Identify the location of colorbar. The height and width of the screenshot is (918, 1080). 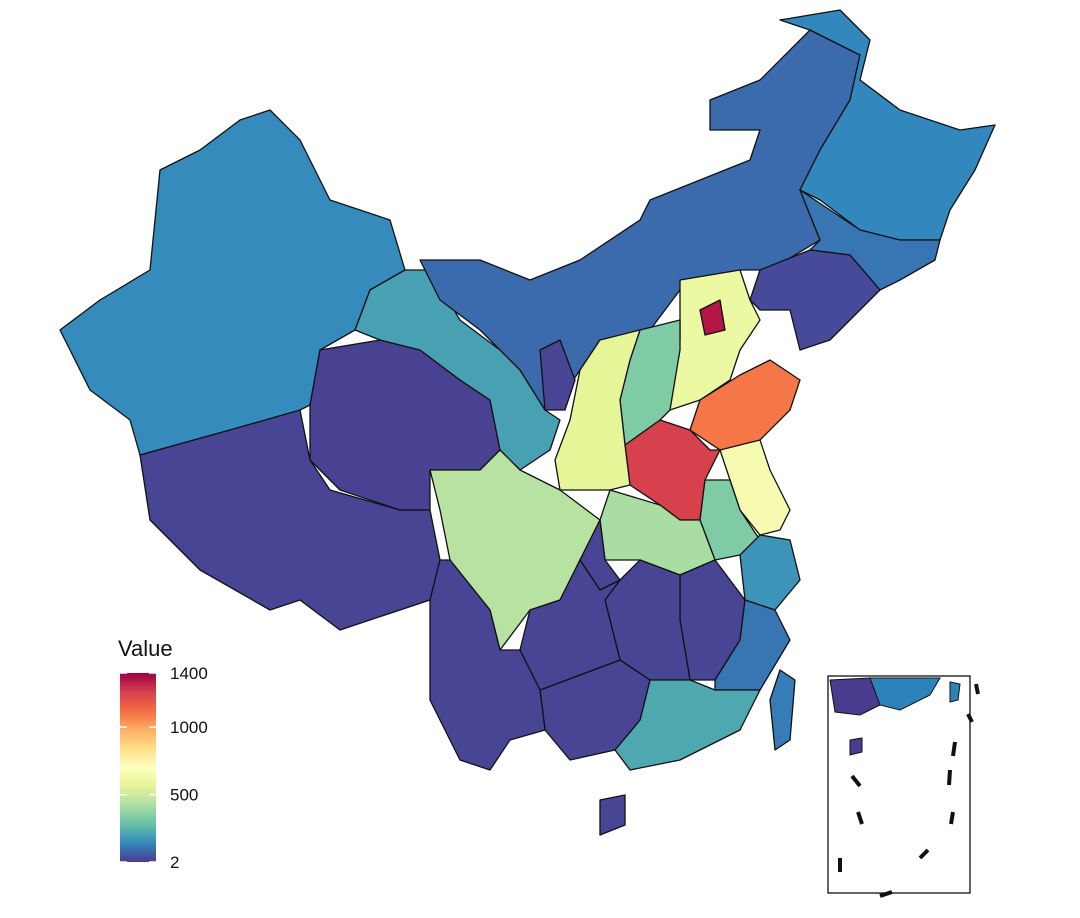
(138, 767).